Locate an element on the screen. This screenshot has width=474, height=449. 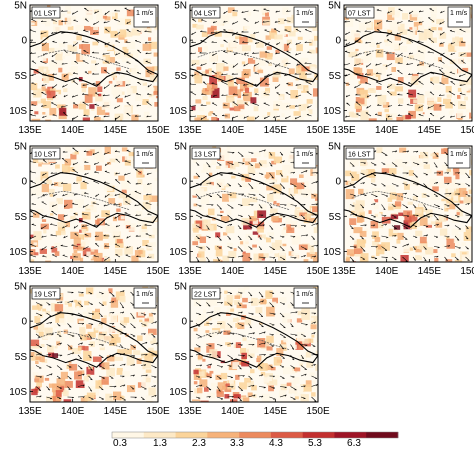
time-label: 16 LST is located at coordinates (359, 155).